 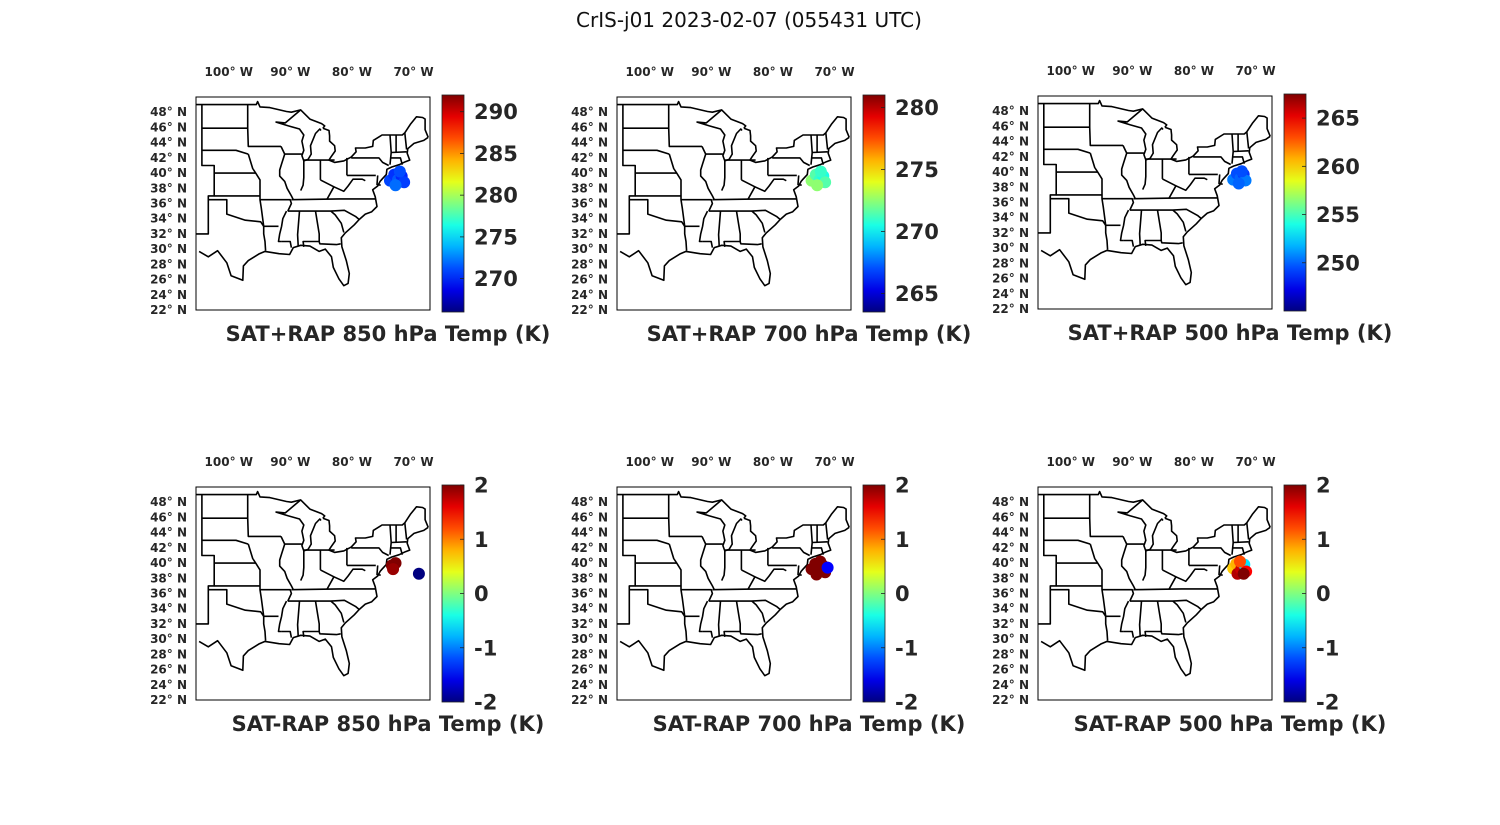 What do you see at coordinates (1230, 333) in the screenshot?
I see `panel-title: SAT+RAP 500 hPa Temp (K)` at bounding box center [1230, 333].